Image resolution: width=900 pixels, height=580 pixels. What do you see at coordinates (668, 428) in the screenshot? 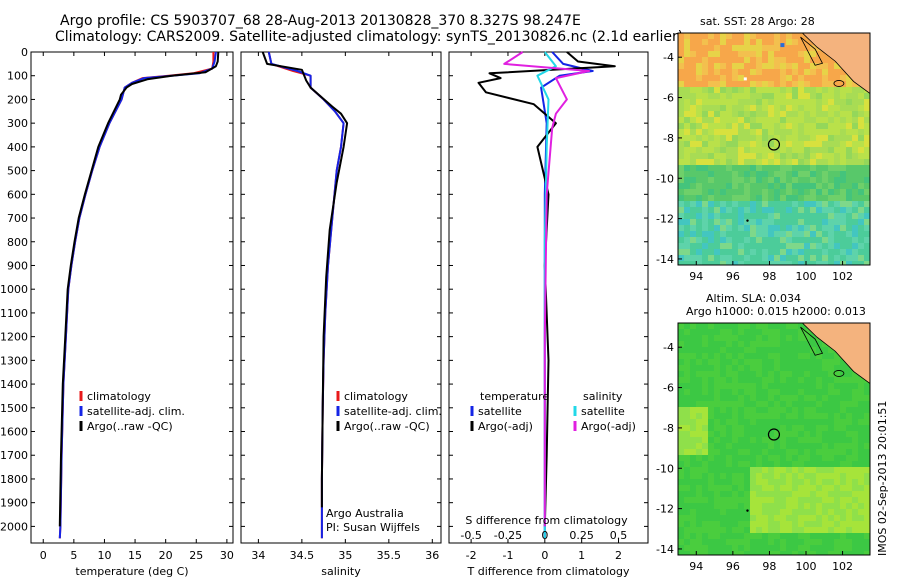
I see `sla-map-ytick-label: -8` at bounding box center [668, 428].